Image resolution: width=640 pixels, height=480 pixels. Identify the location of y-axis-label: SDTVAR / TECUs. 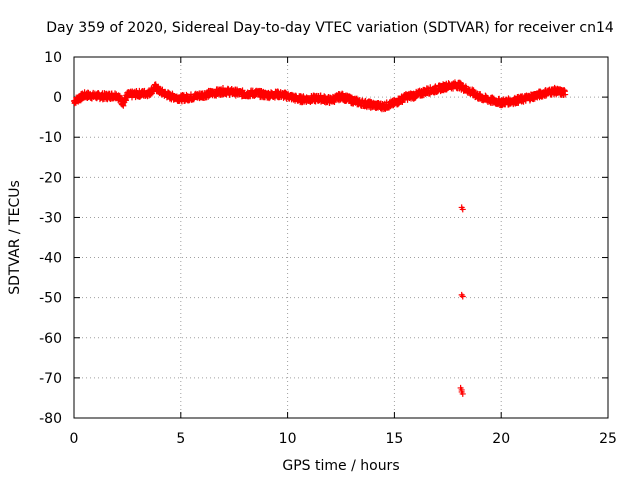
(15, 237).